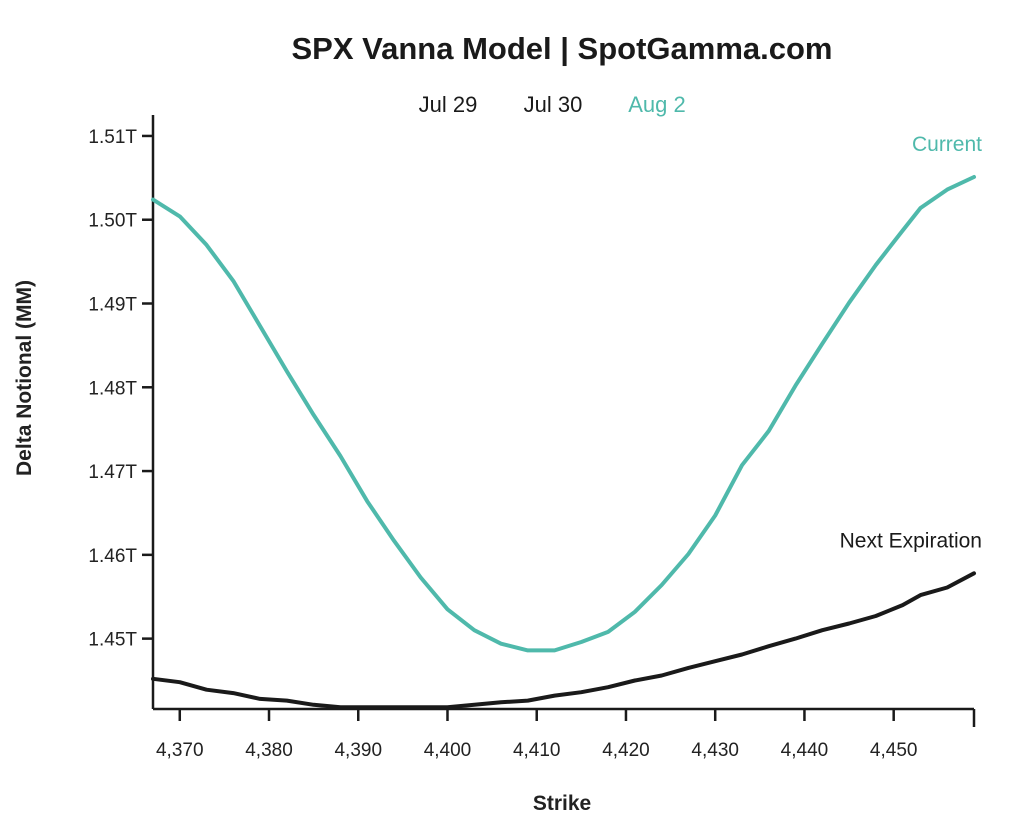 This screenshot has height=839, width=1024. What do you see at coordinates (448, 104) in the screenshot?
I see `legend-item-jul29: Jul 29` at bounding box center [448, 104].